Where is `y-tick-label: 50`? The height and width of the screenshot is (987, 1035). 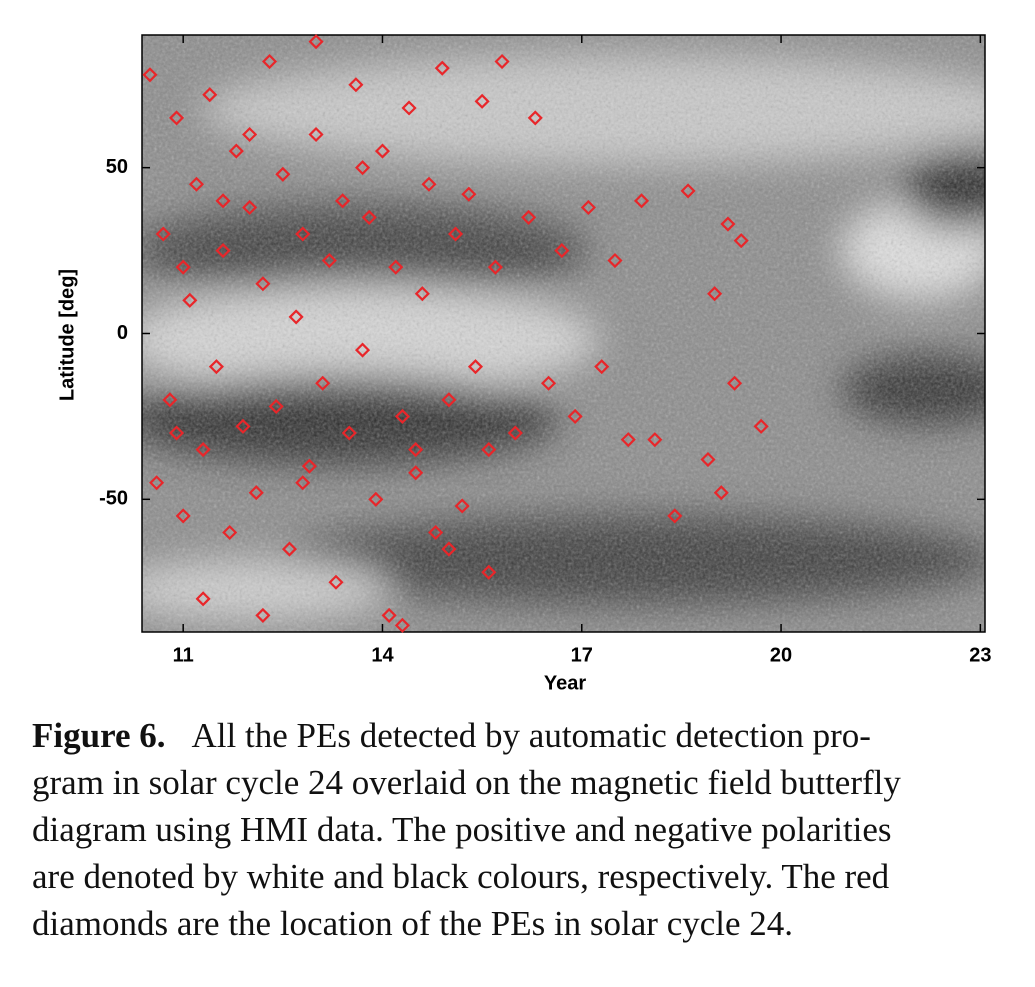 y-tick-label: 50 is located at coordinates (117, 167).